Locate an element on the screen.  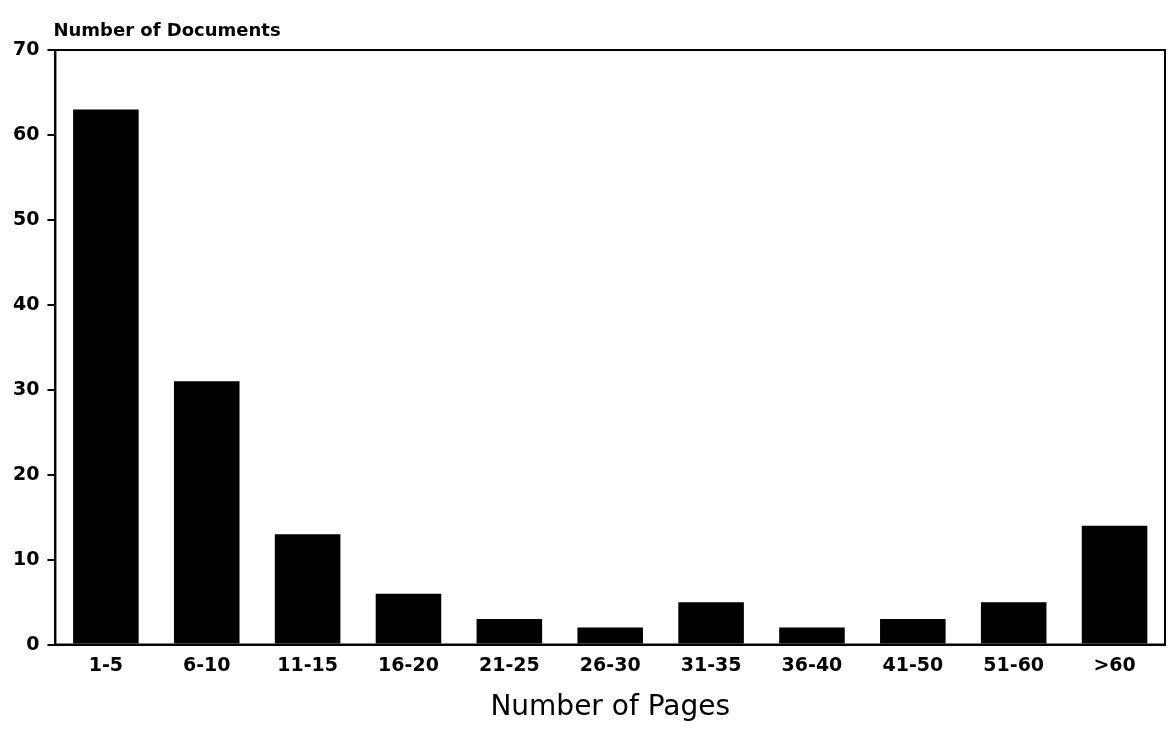
y-tick-label: 0 is located at coordinates (33, 642).